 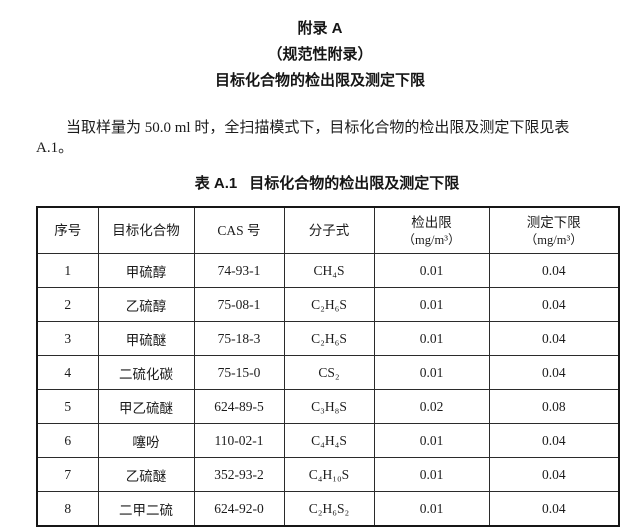 I want to click on cell-compound: 噻吩, so click(x=146, y=440).